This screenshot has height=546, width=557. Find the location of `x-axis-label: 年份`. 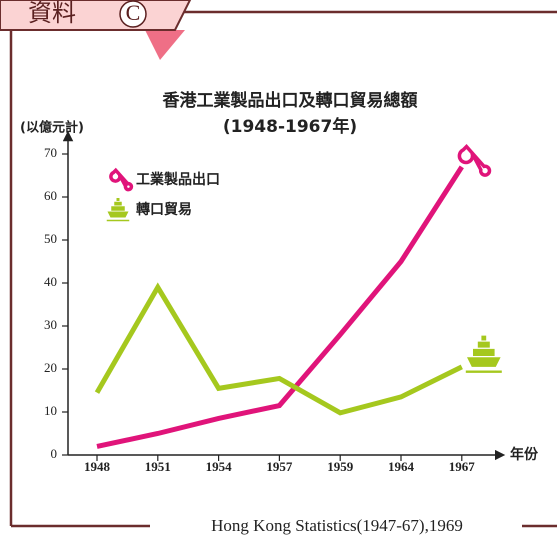

x-axis-label: 年份 is located at coordinates (524, 454).